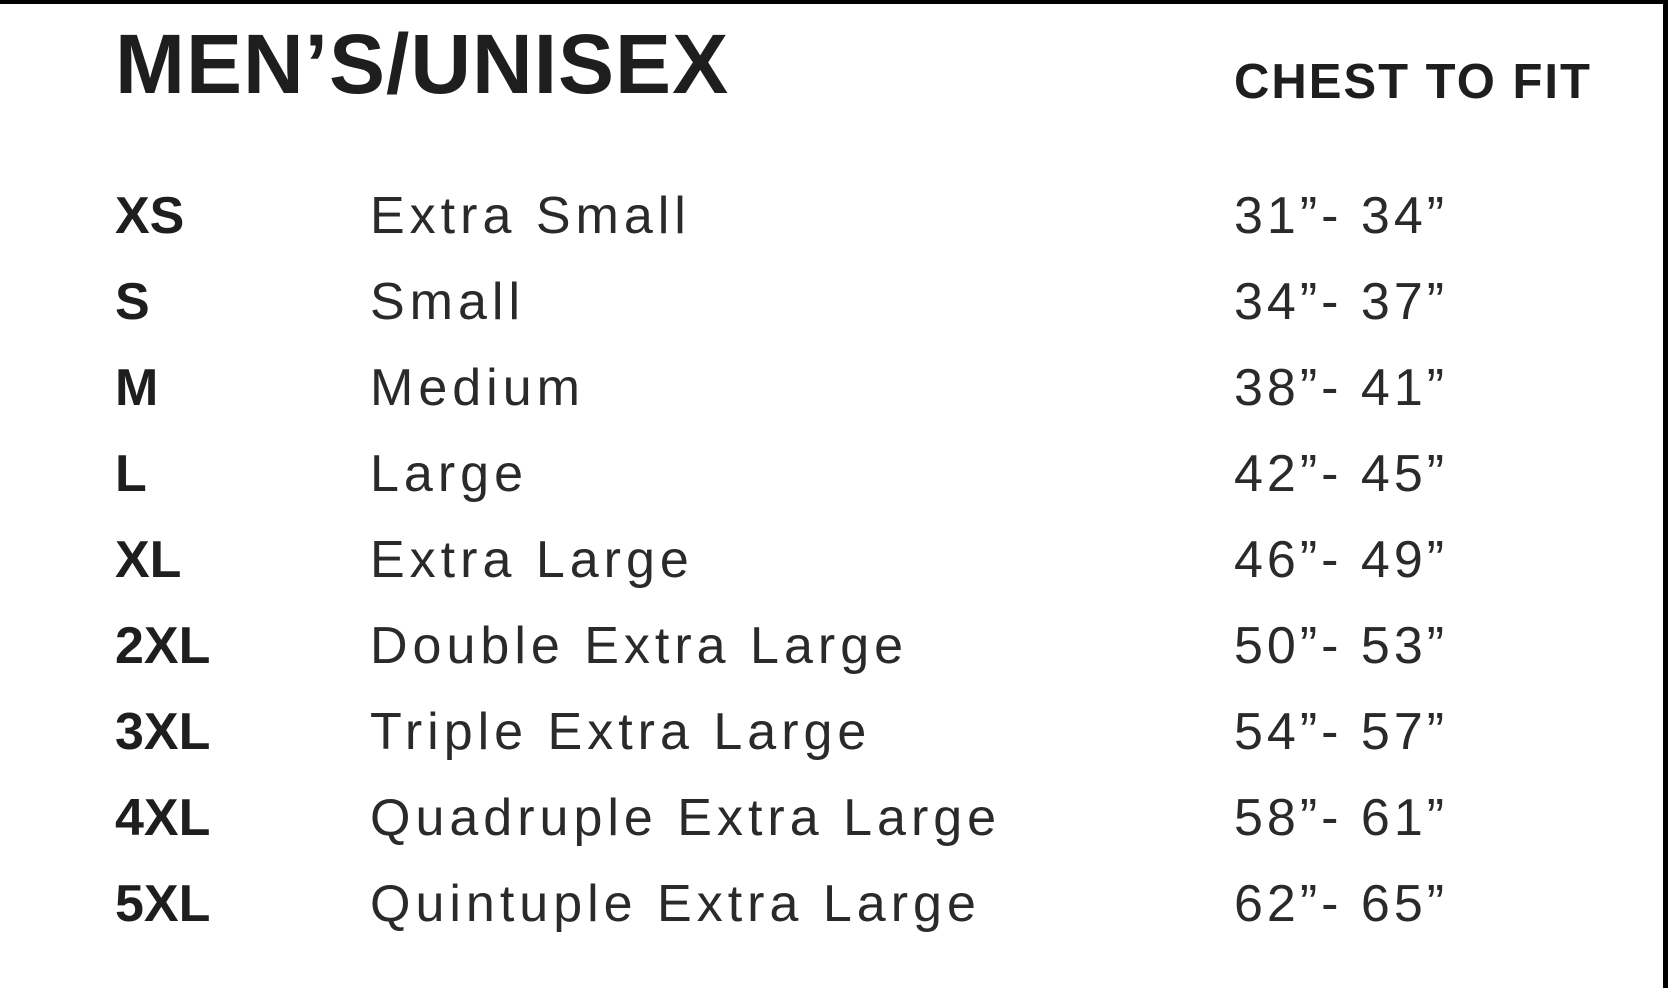 This screenshot has width=1668, height=988. I want to click on chest-range: 34”- 37”, so click(1341, 302).